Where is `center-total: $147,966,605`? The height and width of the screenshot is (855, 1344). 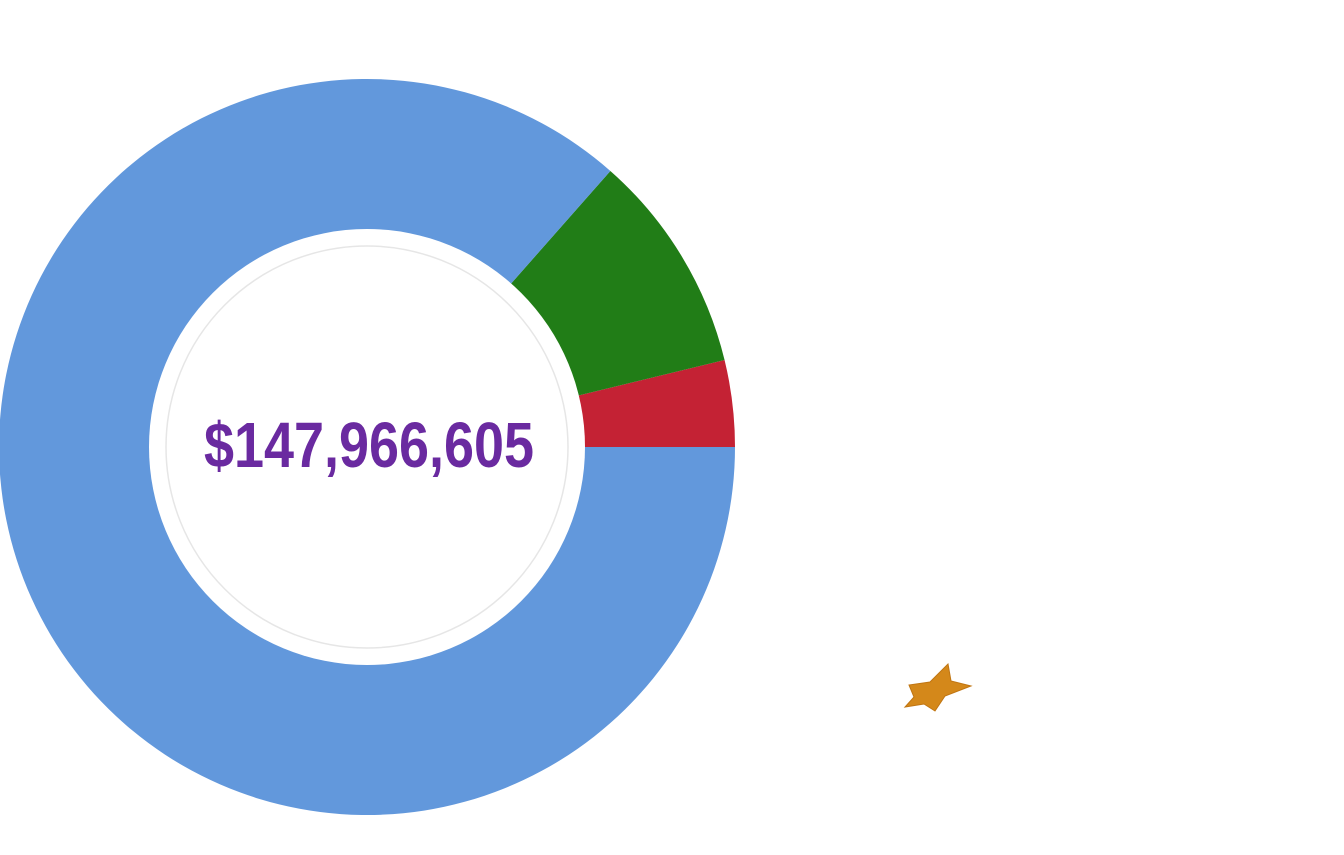 center-total: $147,966,605 is located at coordinates (369, 445).